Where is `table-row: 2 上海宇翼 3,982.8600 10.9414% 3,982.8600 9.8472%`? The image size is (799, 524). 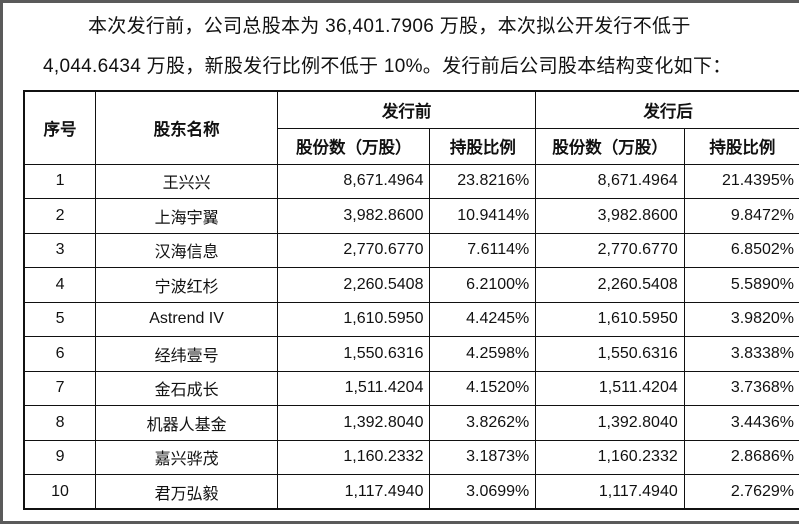
table-row: 2 上海宇翼 3,982.8600 10.9414% 3,982.8600 9.8472% is located at coordinates (411, 216).